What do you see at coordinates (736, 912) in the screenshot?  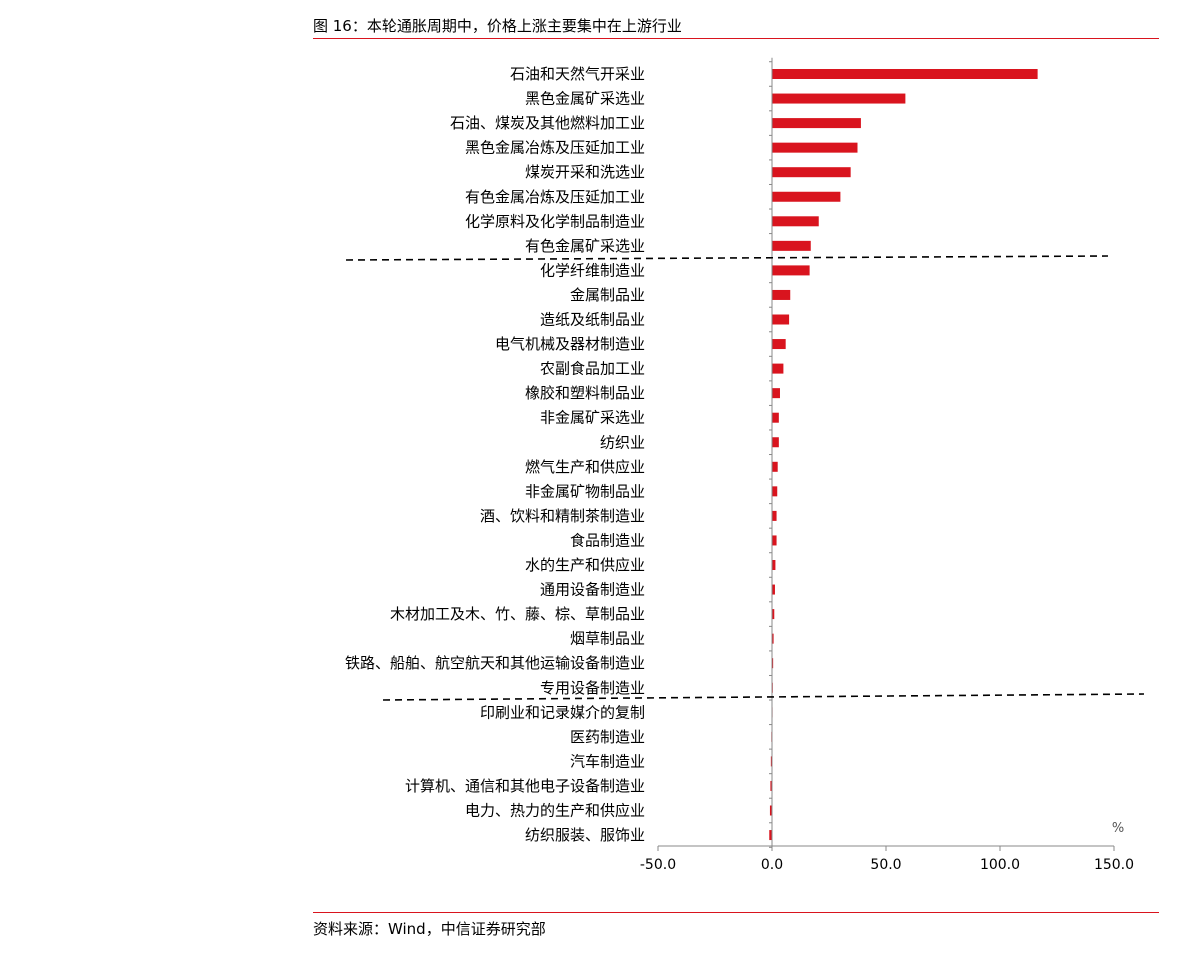 I see `bottom-rule` at bounding box center [736, 912].